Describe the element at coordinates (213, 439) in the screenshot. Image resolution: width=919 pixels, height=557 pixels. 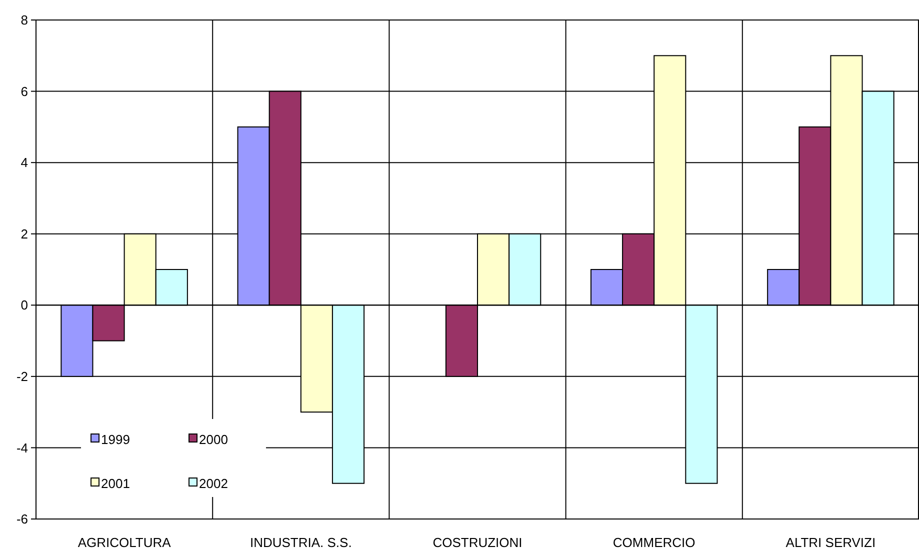
I see `legend-label: 2000` at that location.